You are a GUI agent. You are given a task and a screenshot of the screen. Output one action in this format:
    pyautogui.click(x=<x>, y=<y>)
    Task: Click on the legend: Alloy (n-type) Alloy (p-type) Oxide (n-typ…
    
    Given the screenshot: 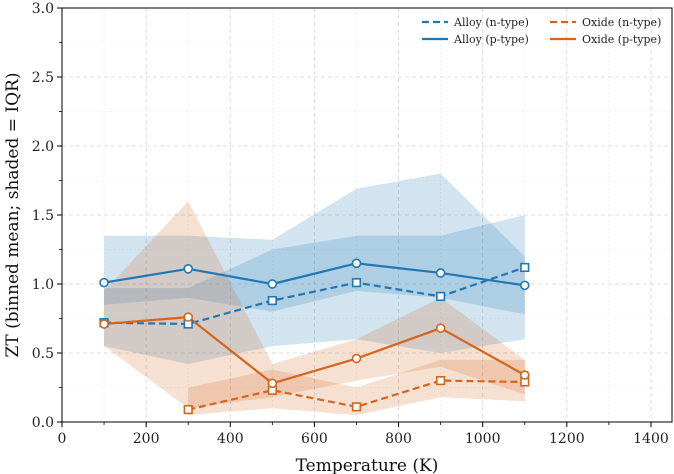 What is the action you would take?
    pyautogui.click(x=541, y=31)
    